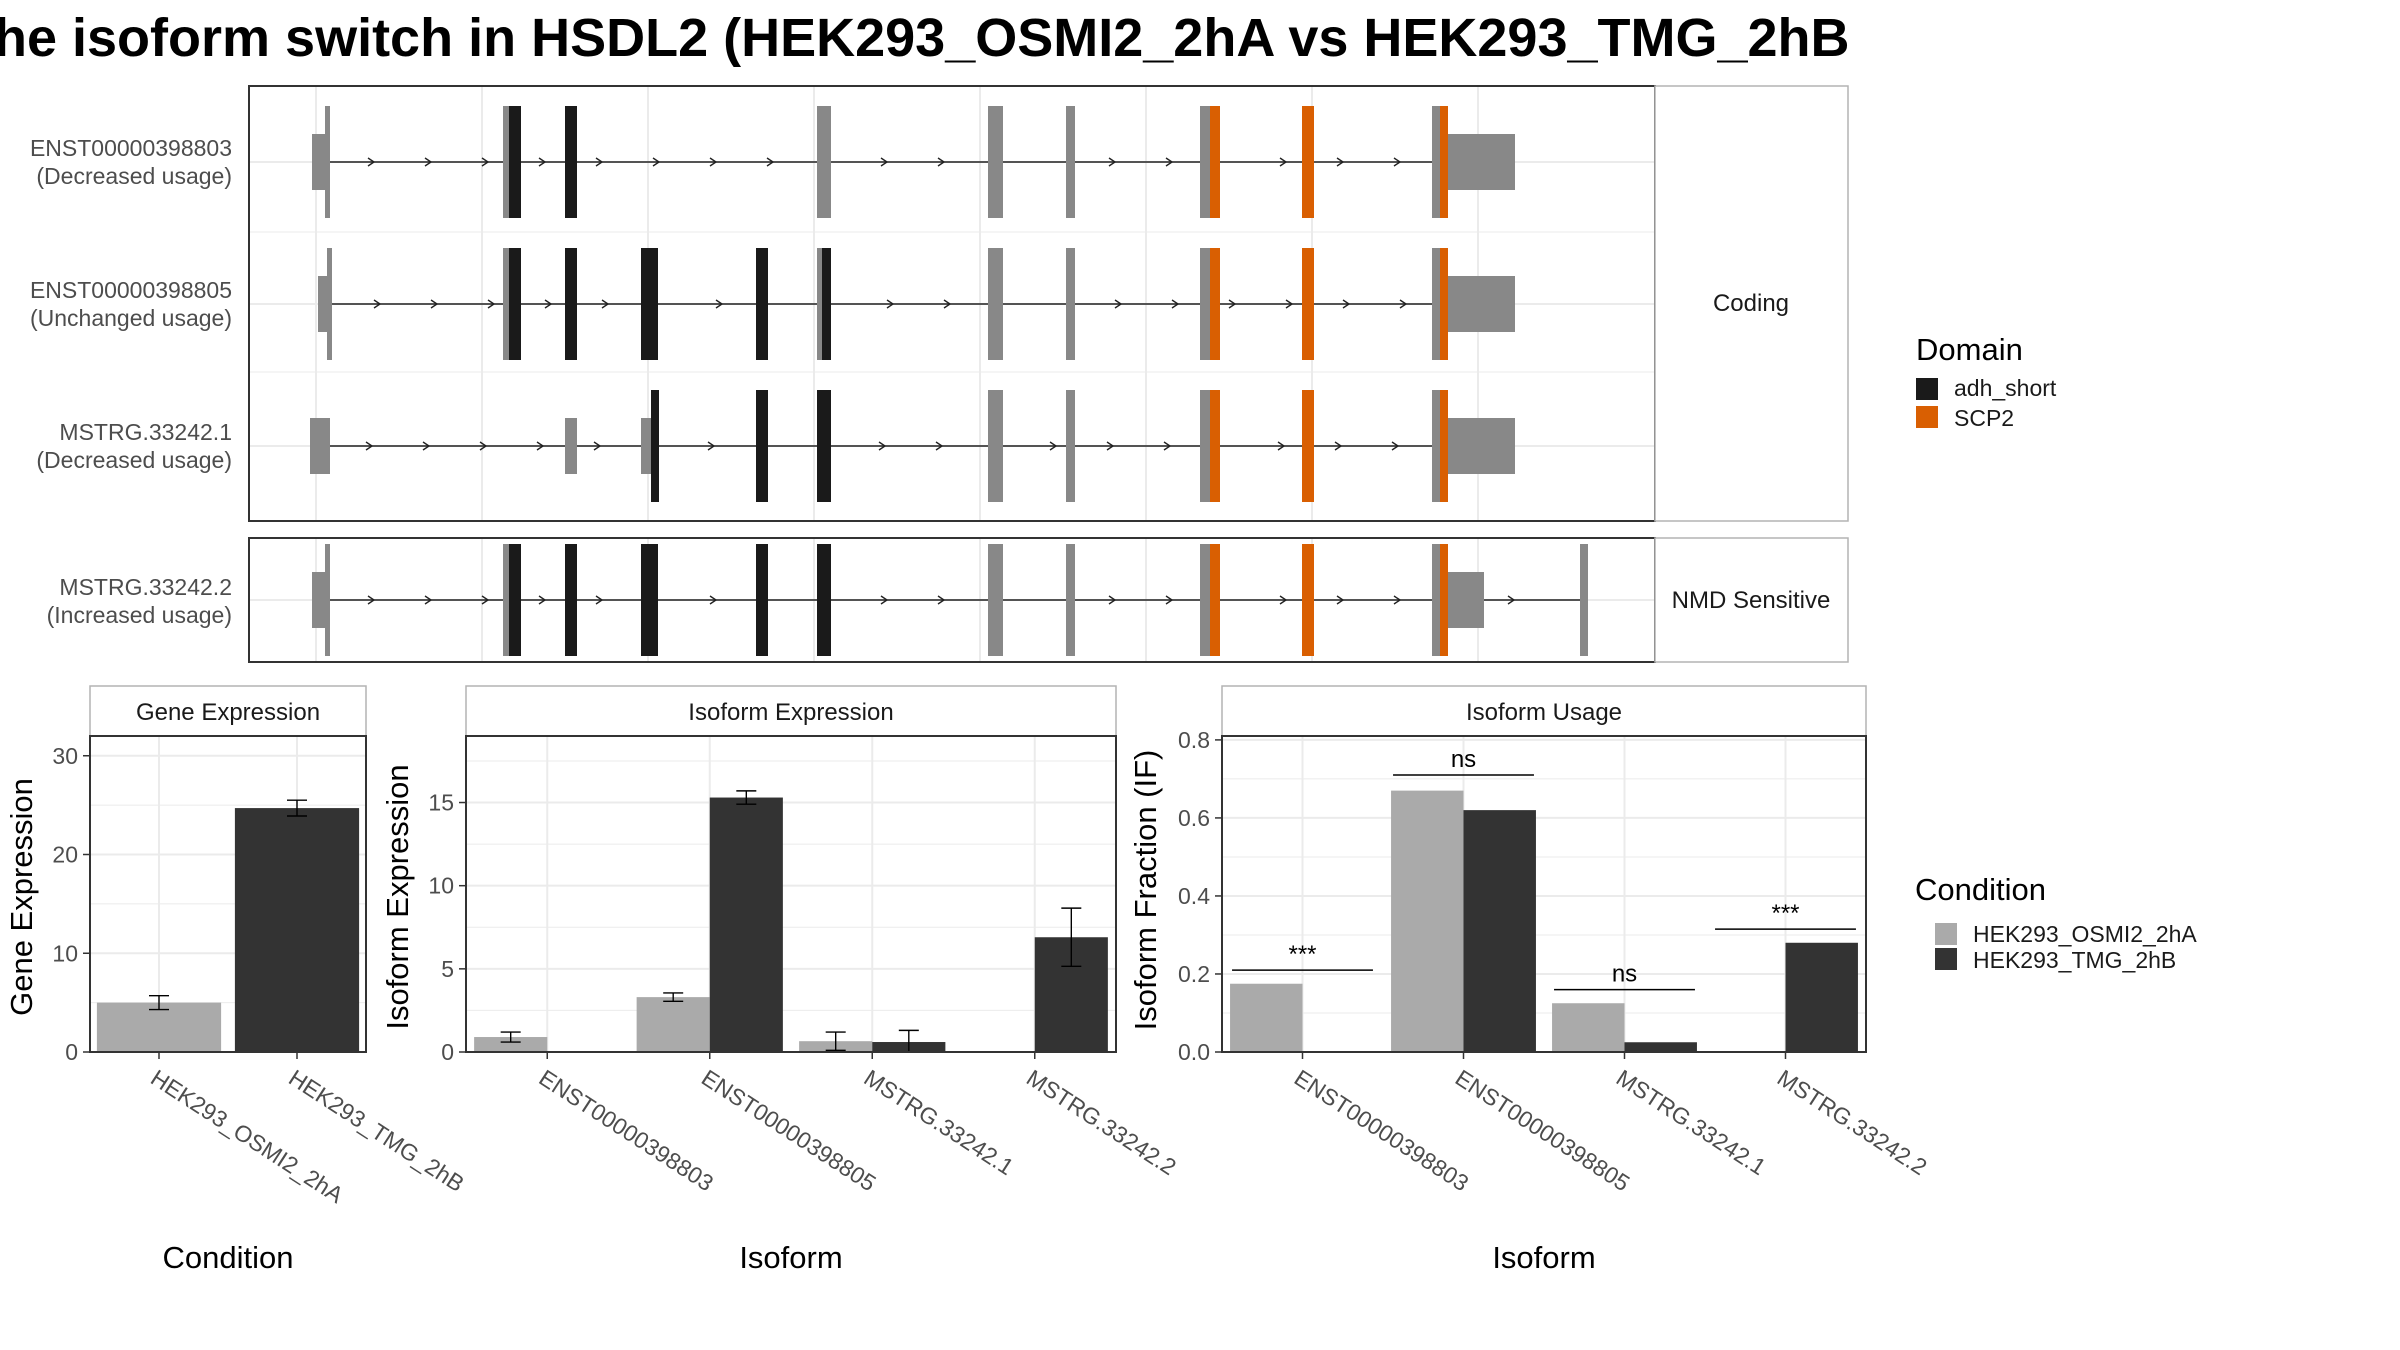 The height and width of the screenshot is (1350, 2400). I want to click on domain-legend: Domain adh_short SCP2, so click(1986, 381).